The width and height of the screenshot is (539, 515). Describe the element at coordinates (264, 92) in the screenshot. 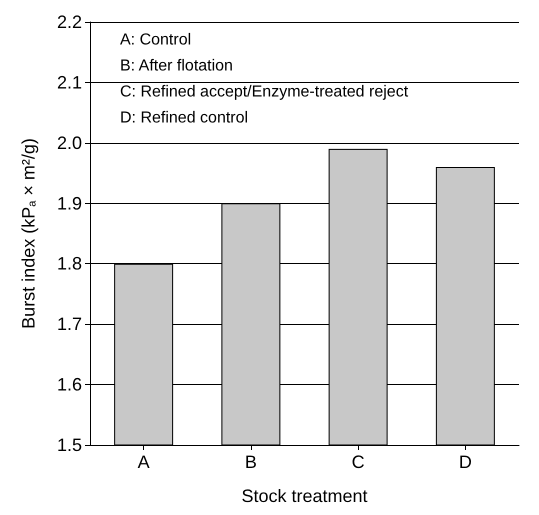

I see `annotation: C: Refined accept/Enzyme-treated reject` at that location.